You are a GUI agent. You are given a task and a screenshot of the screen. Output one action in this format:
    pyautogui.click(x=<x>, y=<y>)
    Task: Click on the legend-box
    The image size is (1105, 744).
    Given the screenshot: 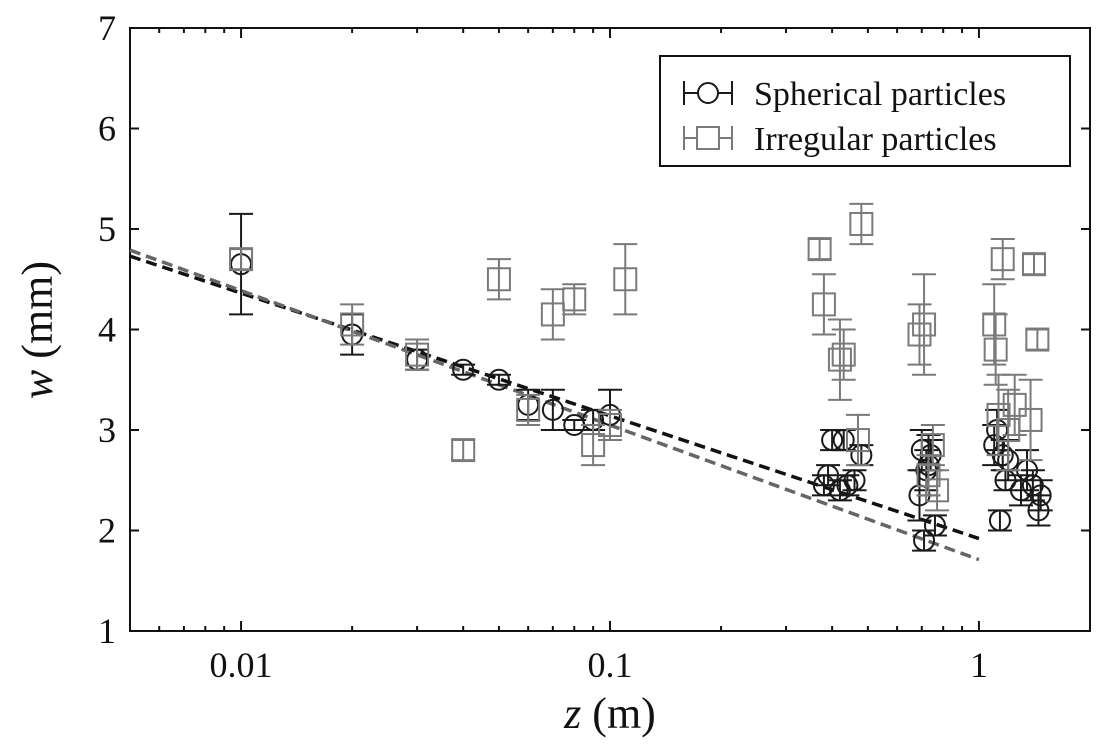 What is the action you would take?
    pyautogui.click(x=865, y=111)
    